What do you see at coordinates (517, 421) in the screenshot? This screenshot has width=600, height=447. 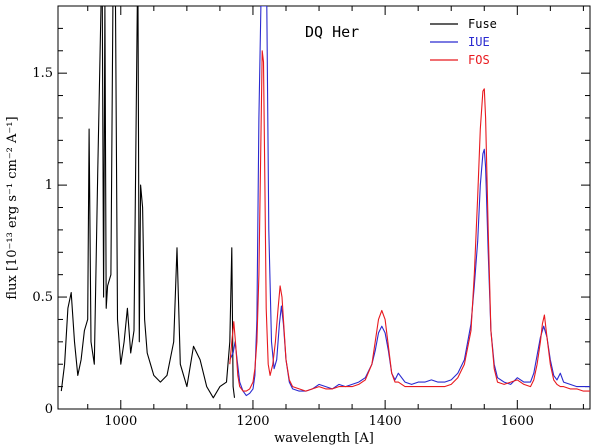 I see `x-tick-label: 1600` at bounding box center [517, 421].